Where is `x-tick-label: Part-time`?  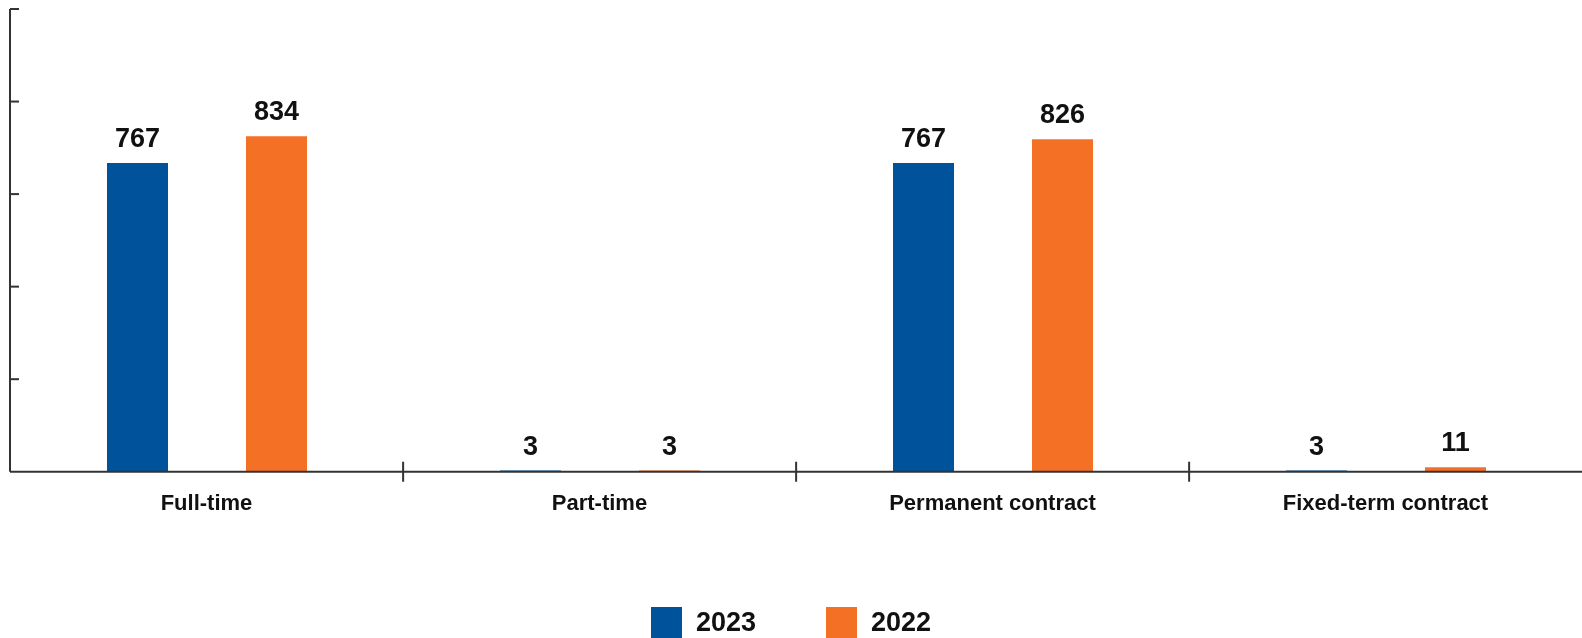 x-tick-label: Part-time is located at coordinates (599, 502).